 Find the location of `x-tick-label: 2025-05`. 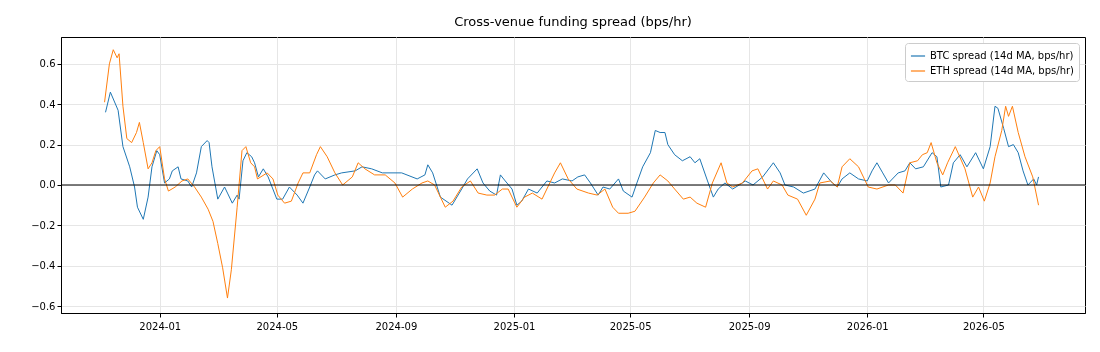

x-tick-label: 2025-05 is located at coordinates (630, 326).